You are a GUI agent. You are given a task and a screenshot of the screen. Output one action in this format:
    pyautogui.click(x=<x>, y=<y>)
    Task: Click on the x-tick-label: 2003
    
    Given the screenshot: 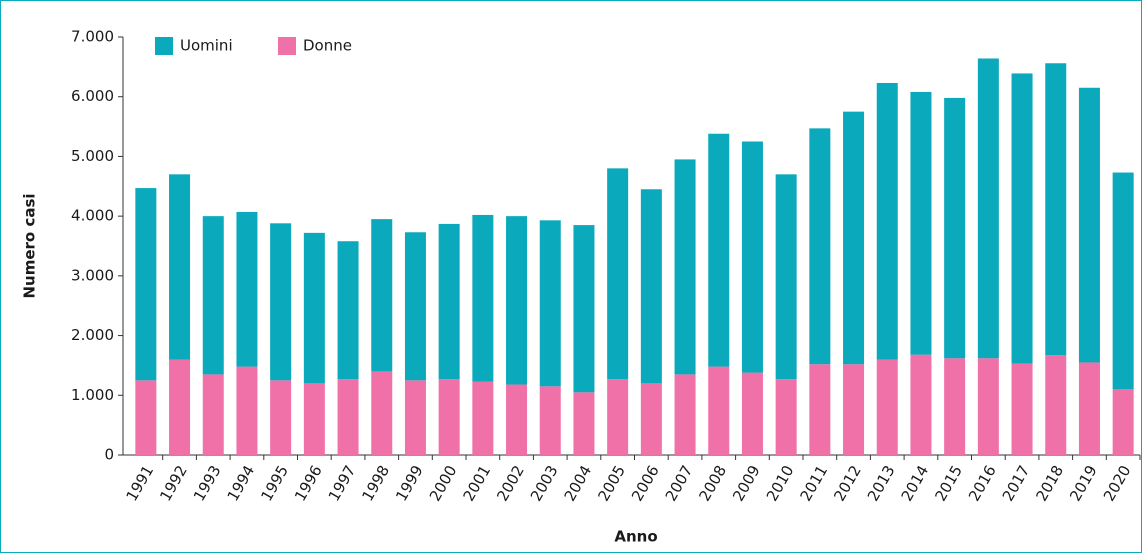 What is the action you would take?
    pyautogui.click(x=544, y=483)
    